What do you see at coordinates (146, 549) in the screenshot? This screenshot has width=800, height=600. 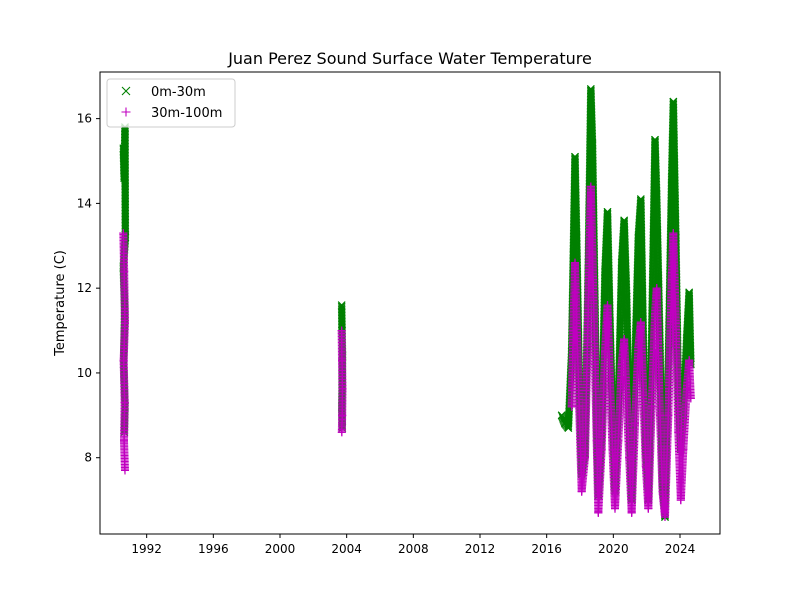 I see `x-tick-label: 1992` at bounding box center [146, 549].